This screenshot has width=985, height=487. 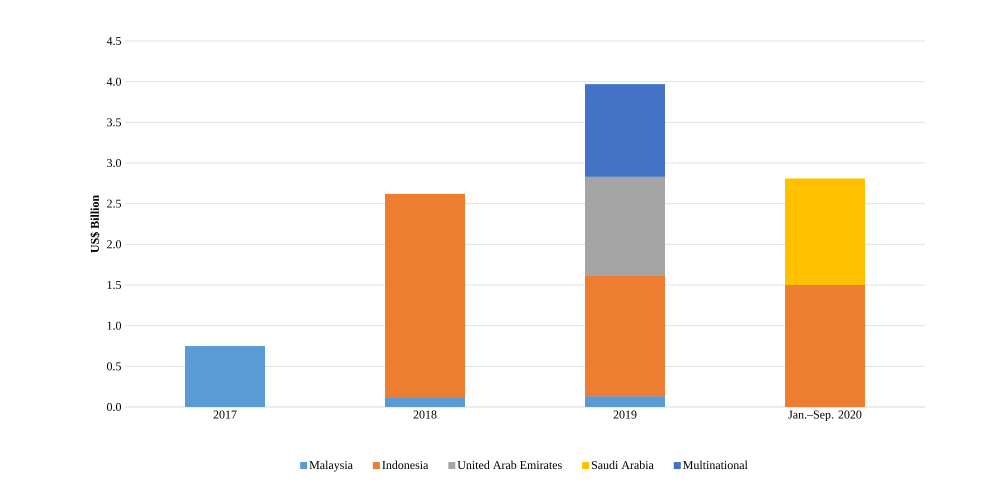 I want to click on y-tick-label: 4.5, so click(x=114, y=41).